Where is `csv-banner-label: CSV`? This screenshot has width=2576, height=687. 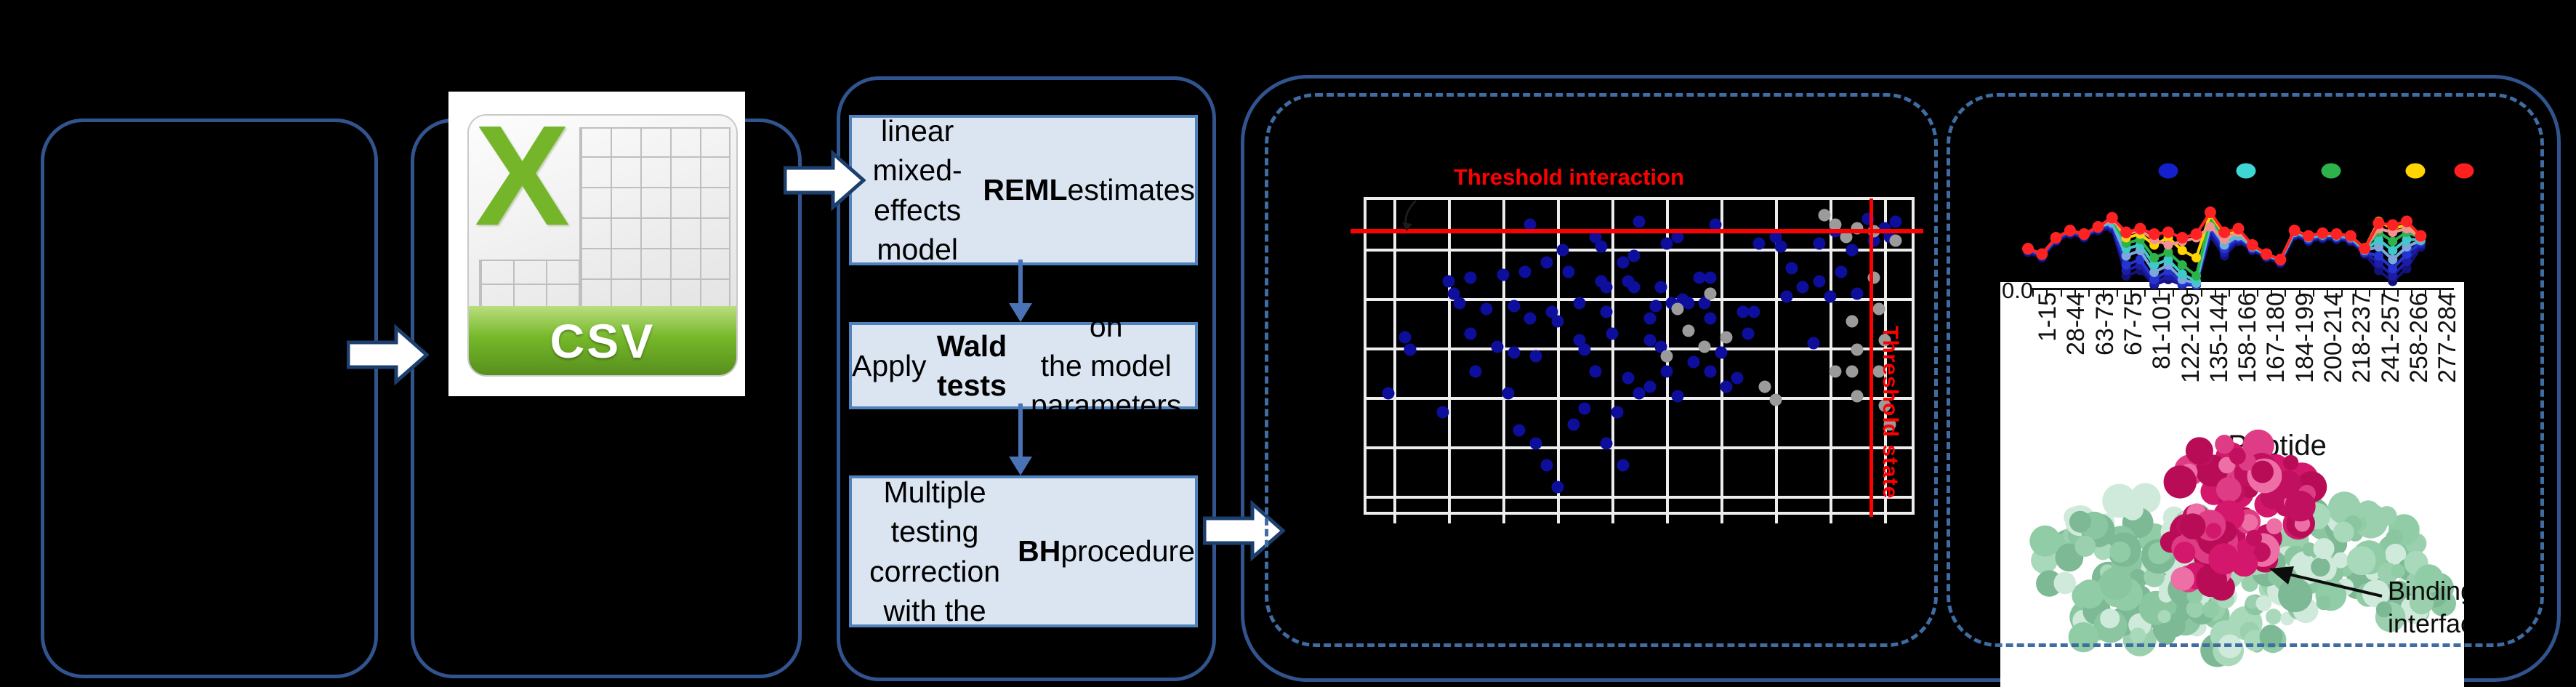
csv-banner-label: CSV is located at coordinates (603, 340).